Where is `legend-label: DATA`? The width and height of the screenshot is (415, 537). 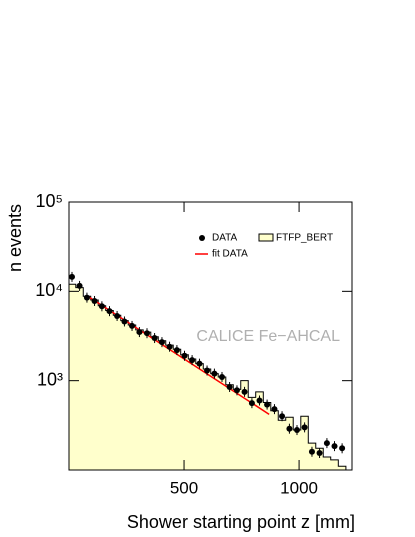 legend-label: DATA is located at coordinates (225, 238).